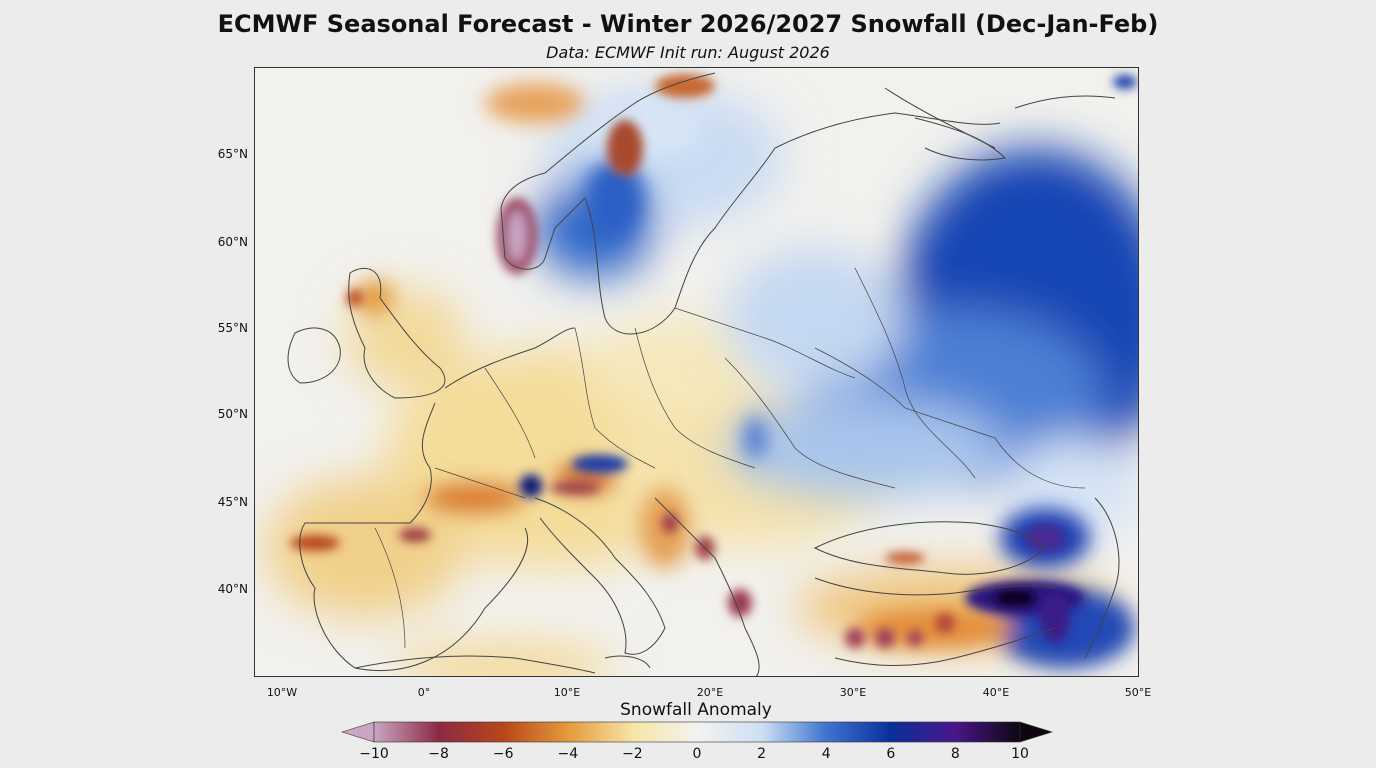 The image size is (1376, 768). I want to click on colorbar-max-arrow, so click(1036, 732).